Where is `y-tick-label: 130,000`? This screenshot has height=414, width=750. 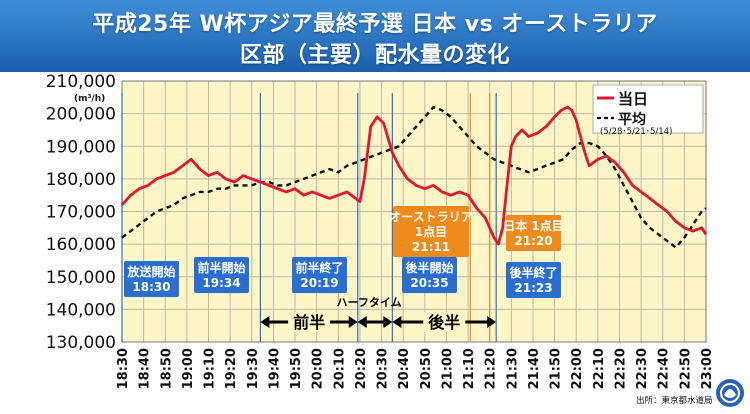 y-tick-label: 130,000 is located at coordinates (81, 343).